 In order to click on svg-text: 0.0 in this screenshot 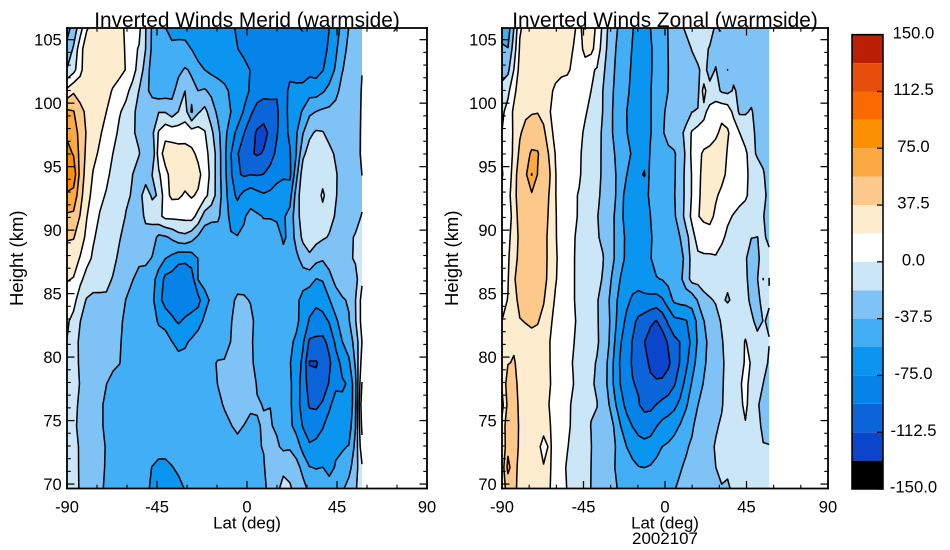, I will do `click(913, 259)`.